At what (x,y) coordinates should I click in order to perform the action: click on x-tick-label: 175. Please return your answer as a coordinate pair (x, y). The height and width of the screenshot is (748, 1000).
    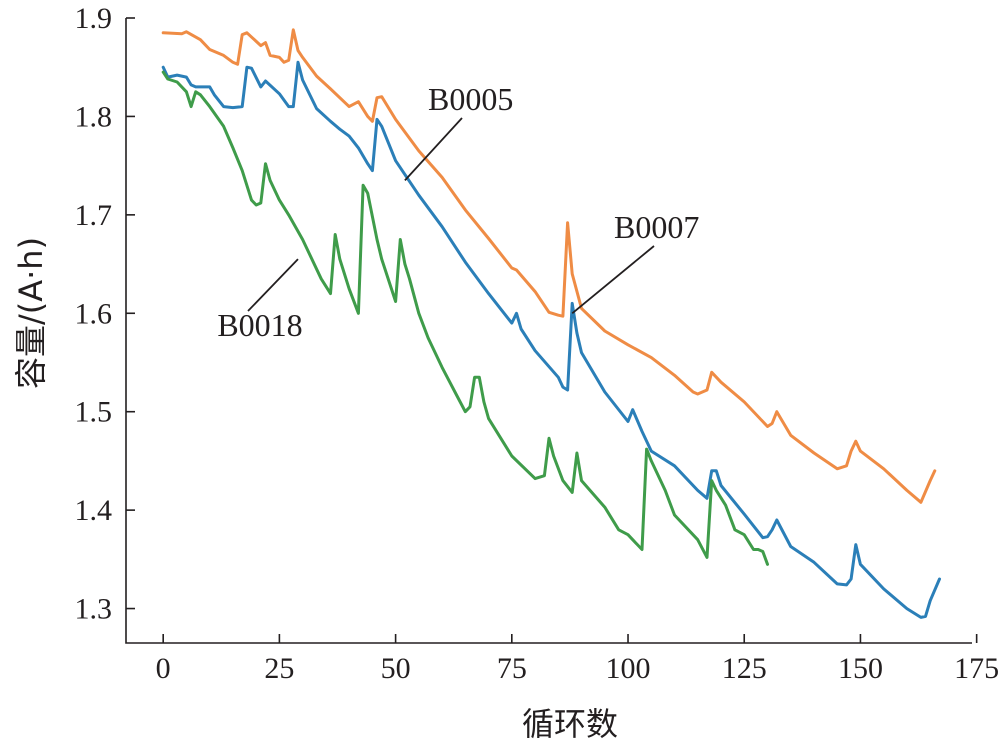
    Looking at the image, I should click on (976, 668).